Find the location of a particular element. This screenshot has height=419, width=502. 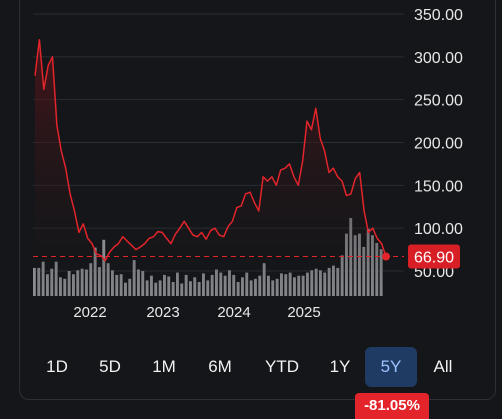

volume-bar is located at coordinates (34, 281).